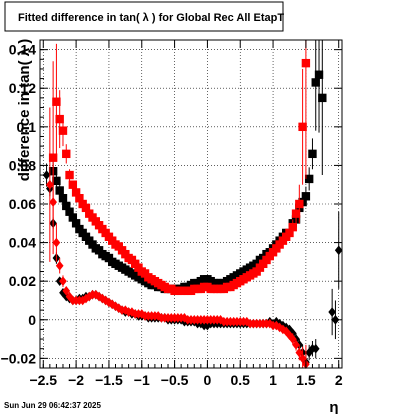  I want to click on x-tick-label: −2.5, so click(43, 380).